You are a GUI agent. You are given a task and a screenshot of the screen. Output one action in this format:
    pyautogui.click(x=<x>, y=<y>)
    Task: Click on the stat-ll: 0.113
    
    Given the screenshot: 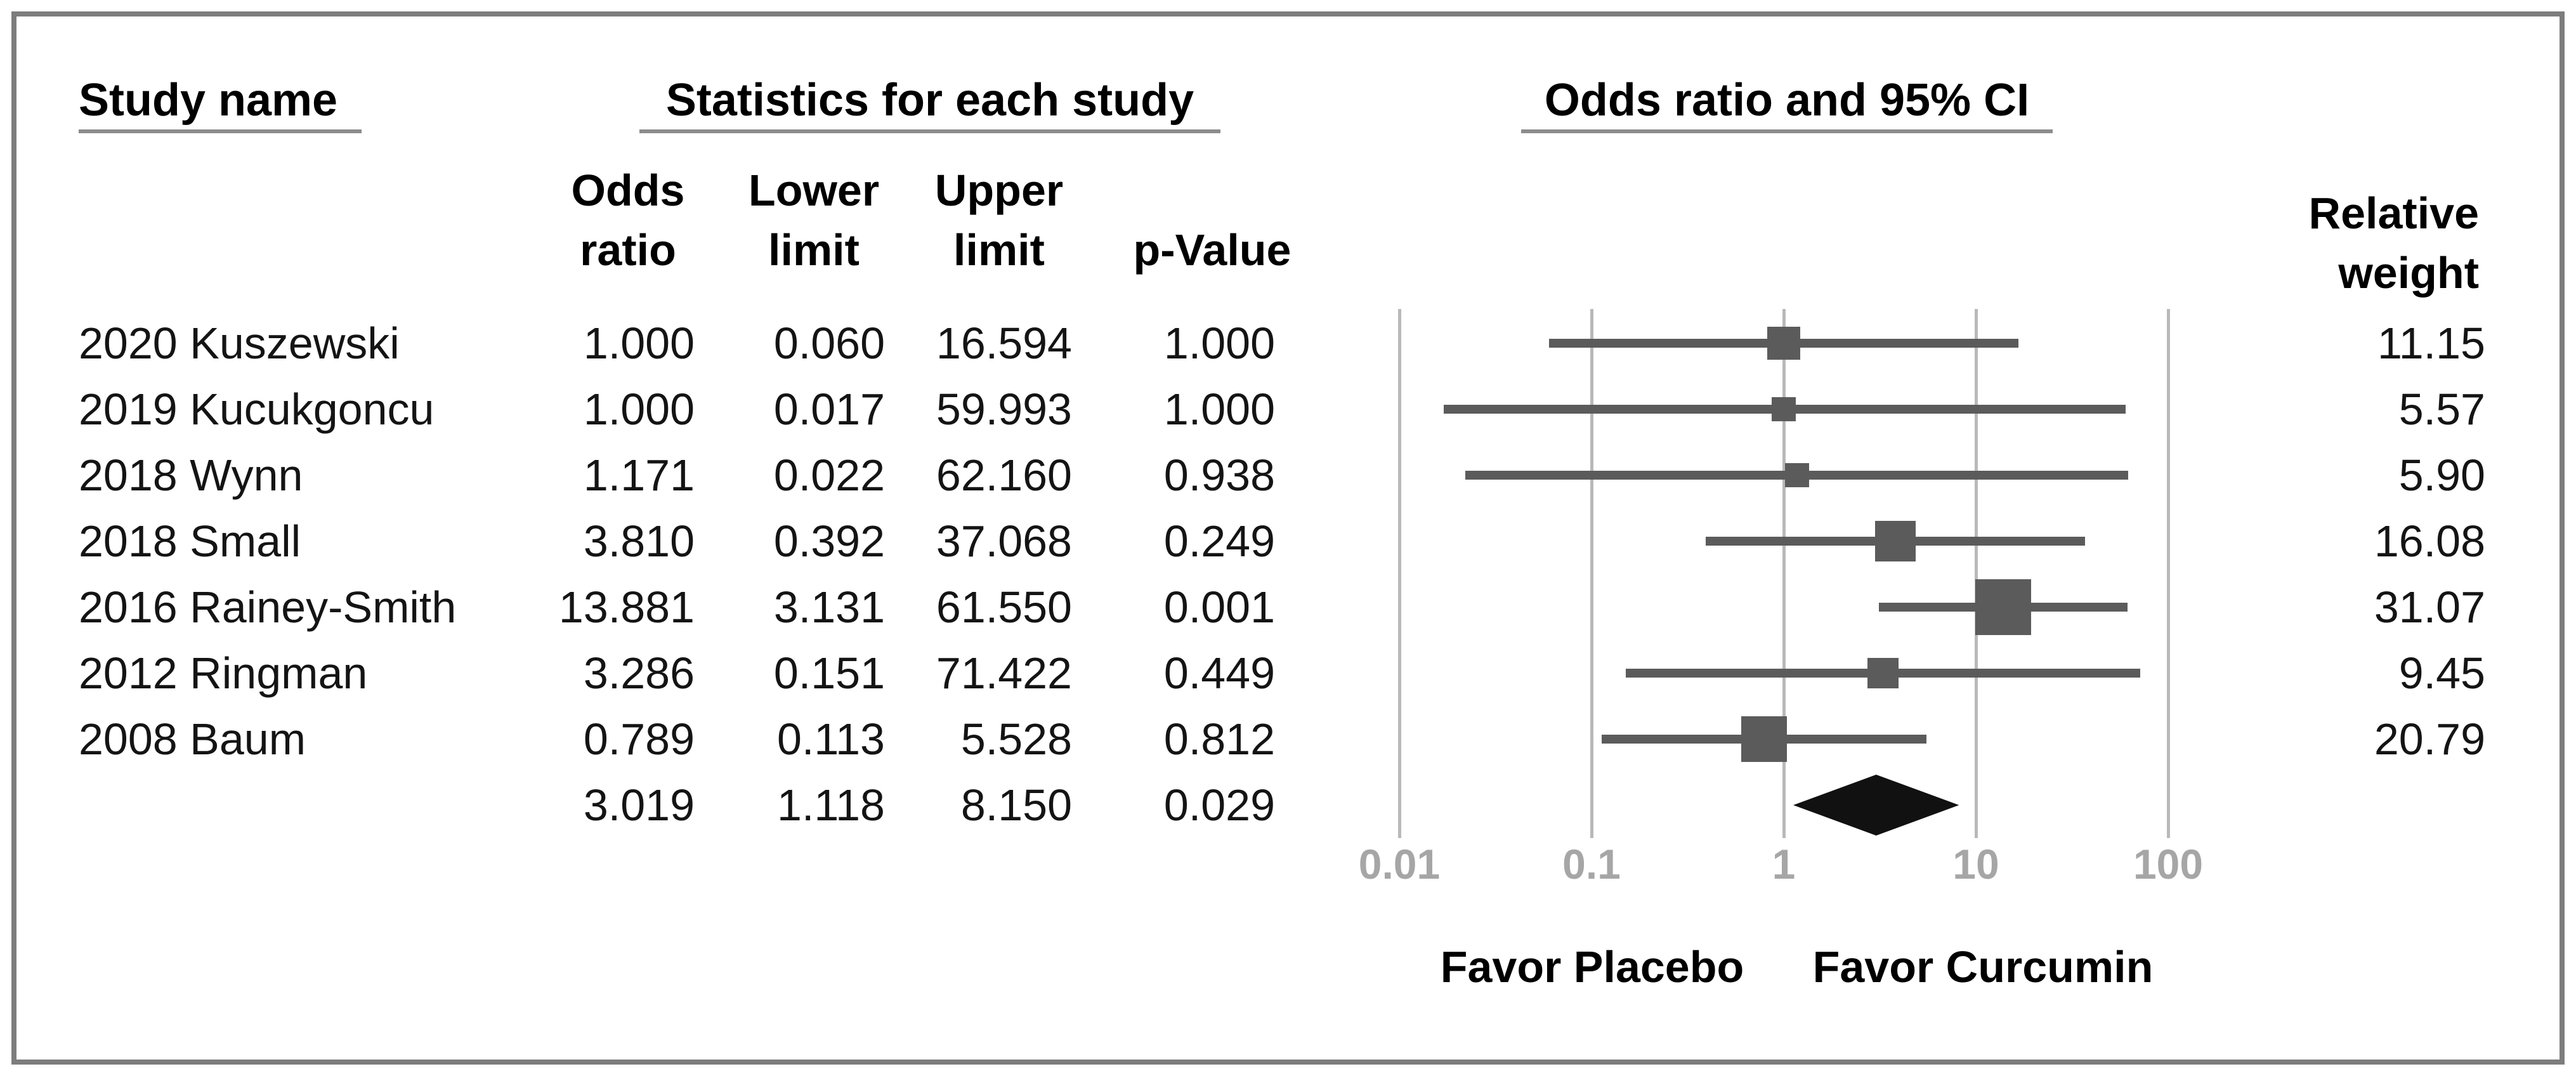 What is the action you would take?
    pyautogui.click(x=831, y=739)
    